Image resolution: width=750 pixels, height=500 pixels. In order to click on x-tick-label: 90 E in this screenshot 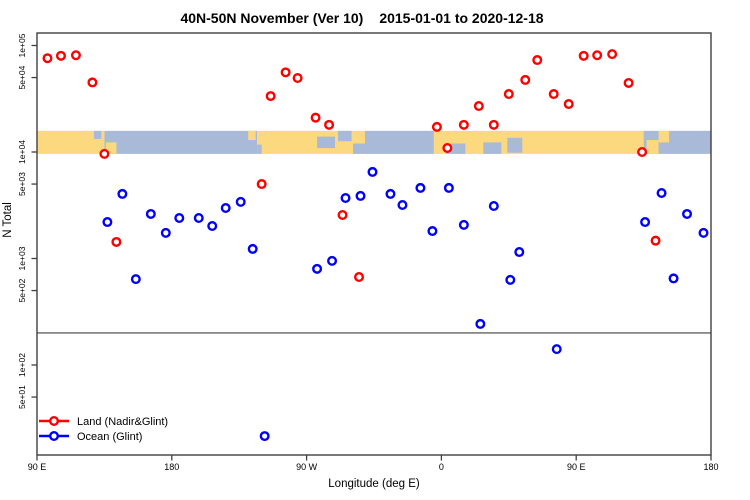, I will do `click(576, 467)`.